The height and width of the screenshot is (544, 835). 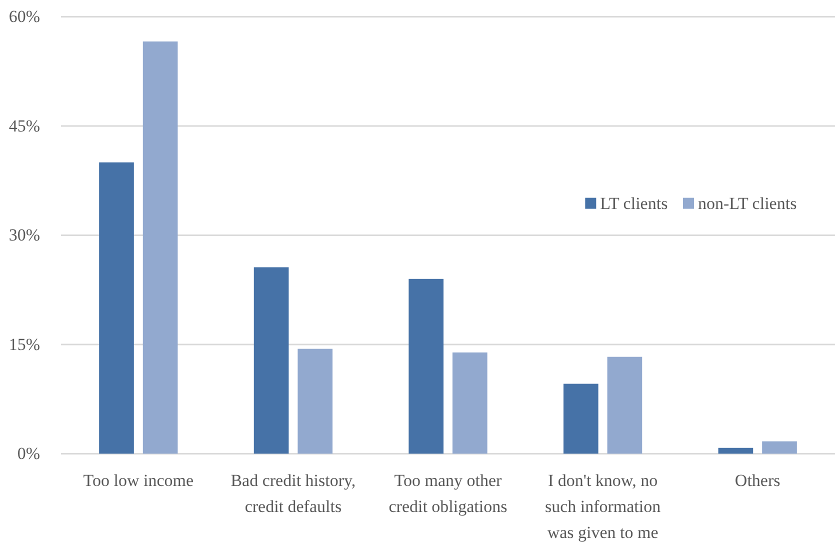 What do you see at coordinates (24, 235) in the screenshot?
I see `y-tick-label: 30%` at bounding box center [24, 235].